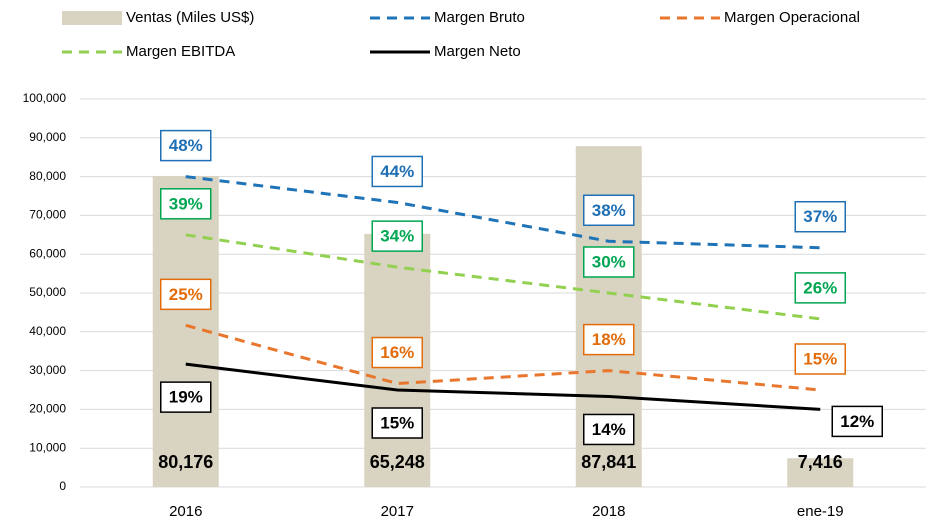 The height and width of the screenshot is (524, 928). What do you see at coordinates (820, 511) in the screenshot?
I see `x-tick-label: ene-19` at bounding box center [820, 511].